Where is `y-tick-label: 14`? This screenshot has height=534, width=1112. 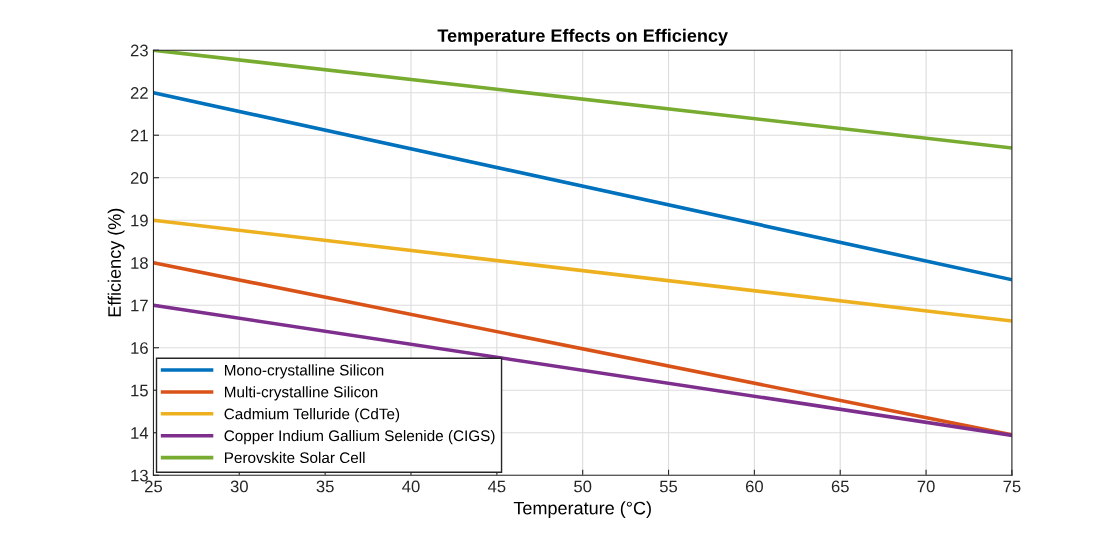
y-tick-label: 14 is located at coordinates (140, 433).